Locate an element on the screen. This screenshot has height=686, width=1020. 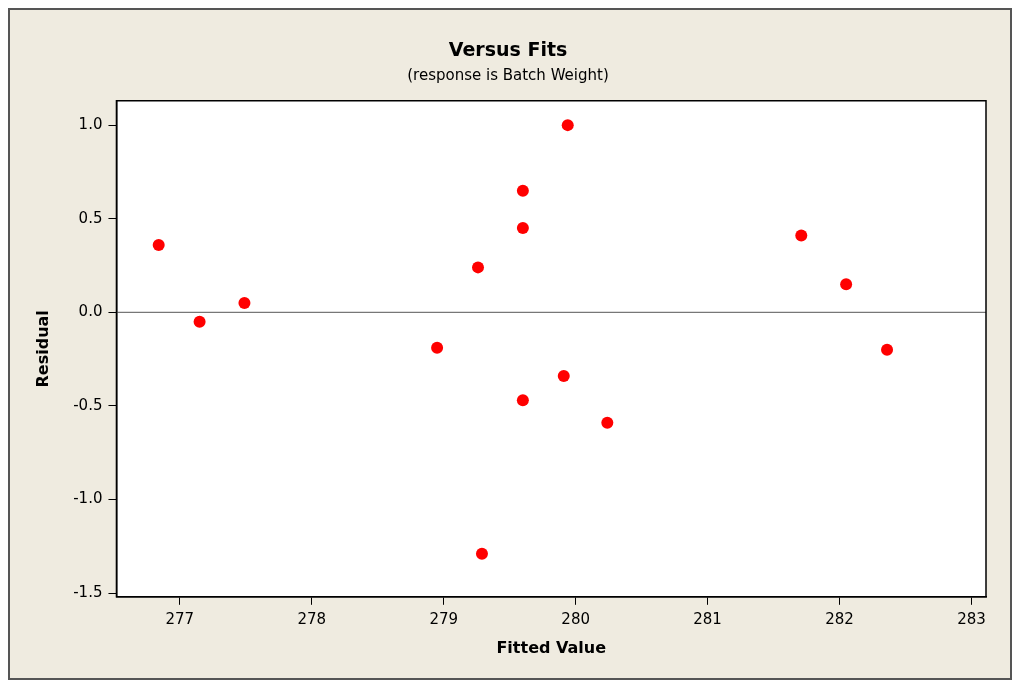
x-tick-label: 280 is located at coordinates (575, 618).